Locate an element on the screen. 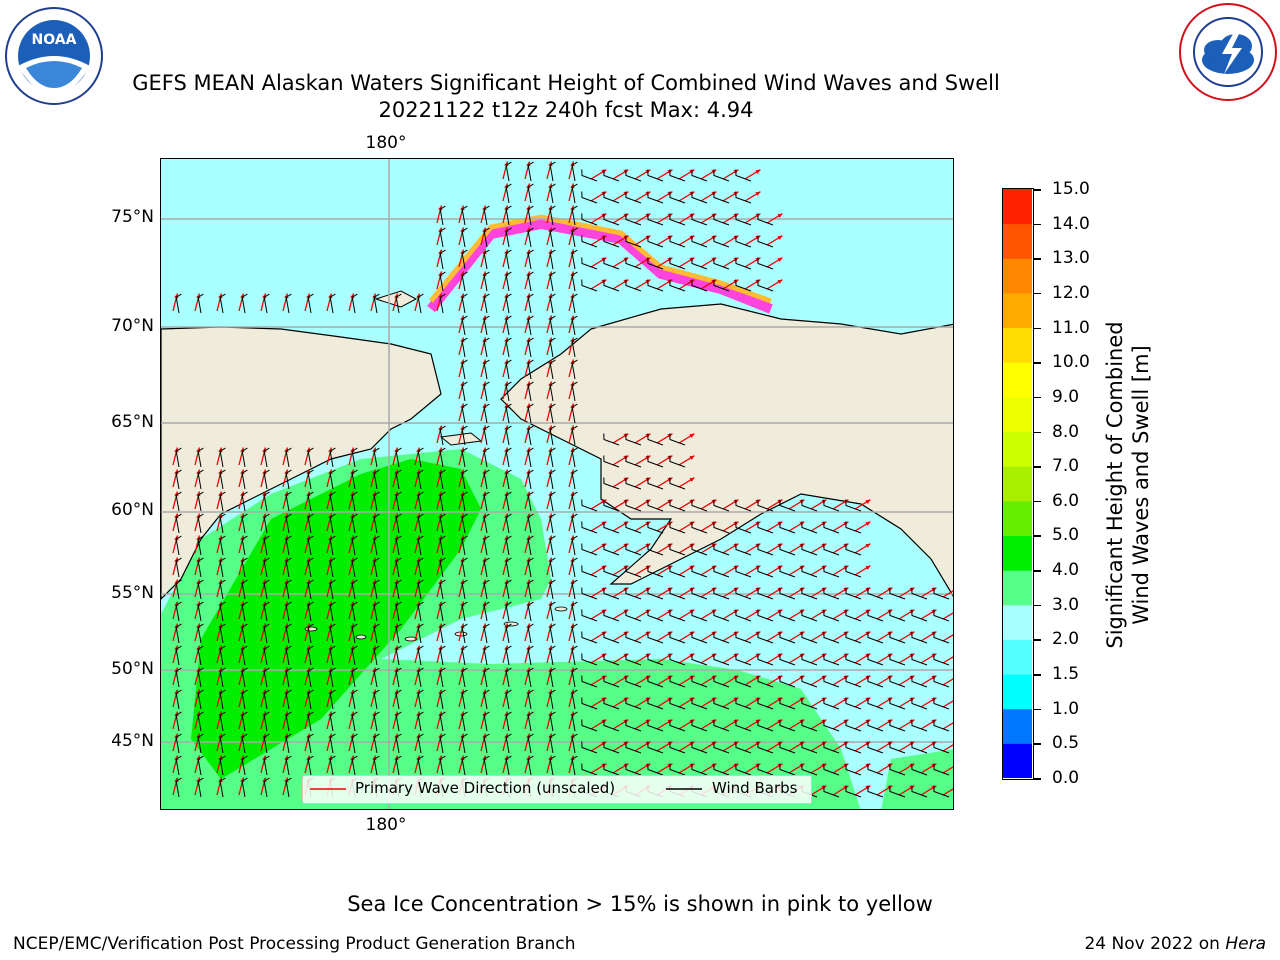  sea-ice-edge is located at coordinates (600, 266).